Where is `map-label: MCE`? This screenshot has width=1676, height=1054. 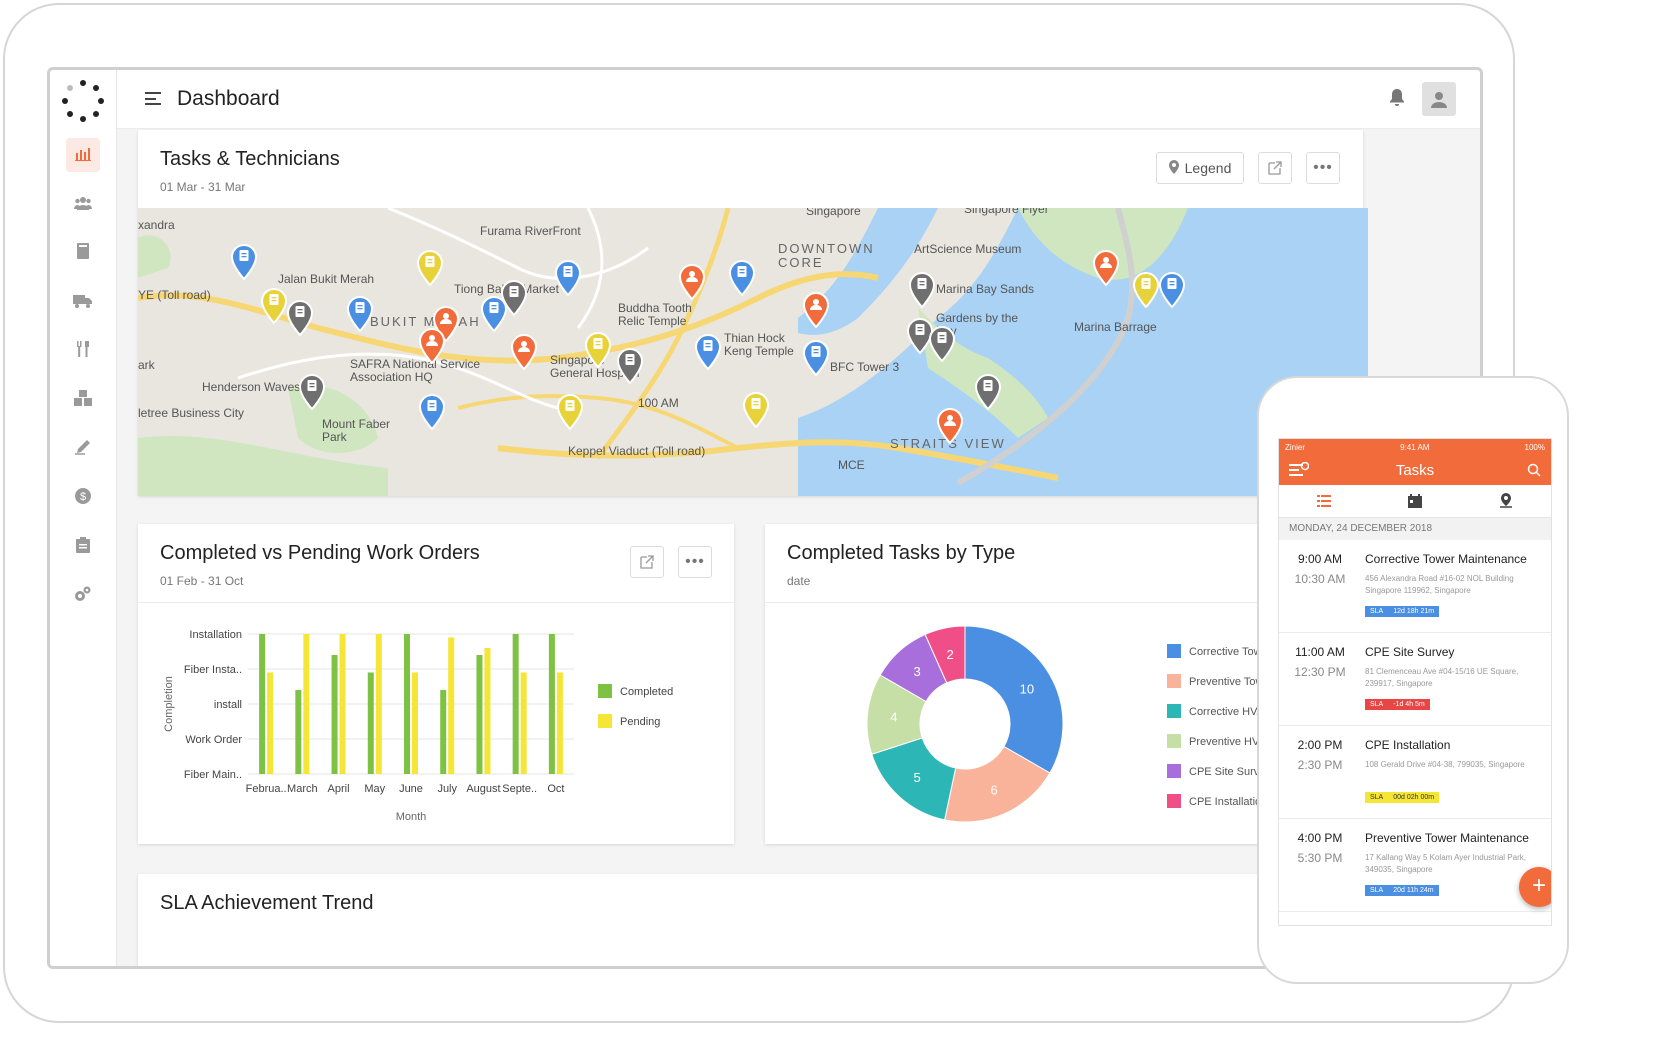
map-label: MCE is located at coordinates (851, 465).